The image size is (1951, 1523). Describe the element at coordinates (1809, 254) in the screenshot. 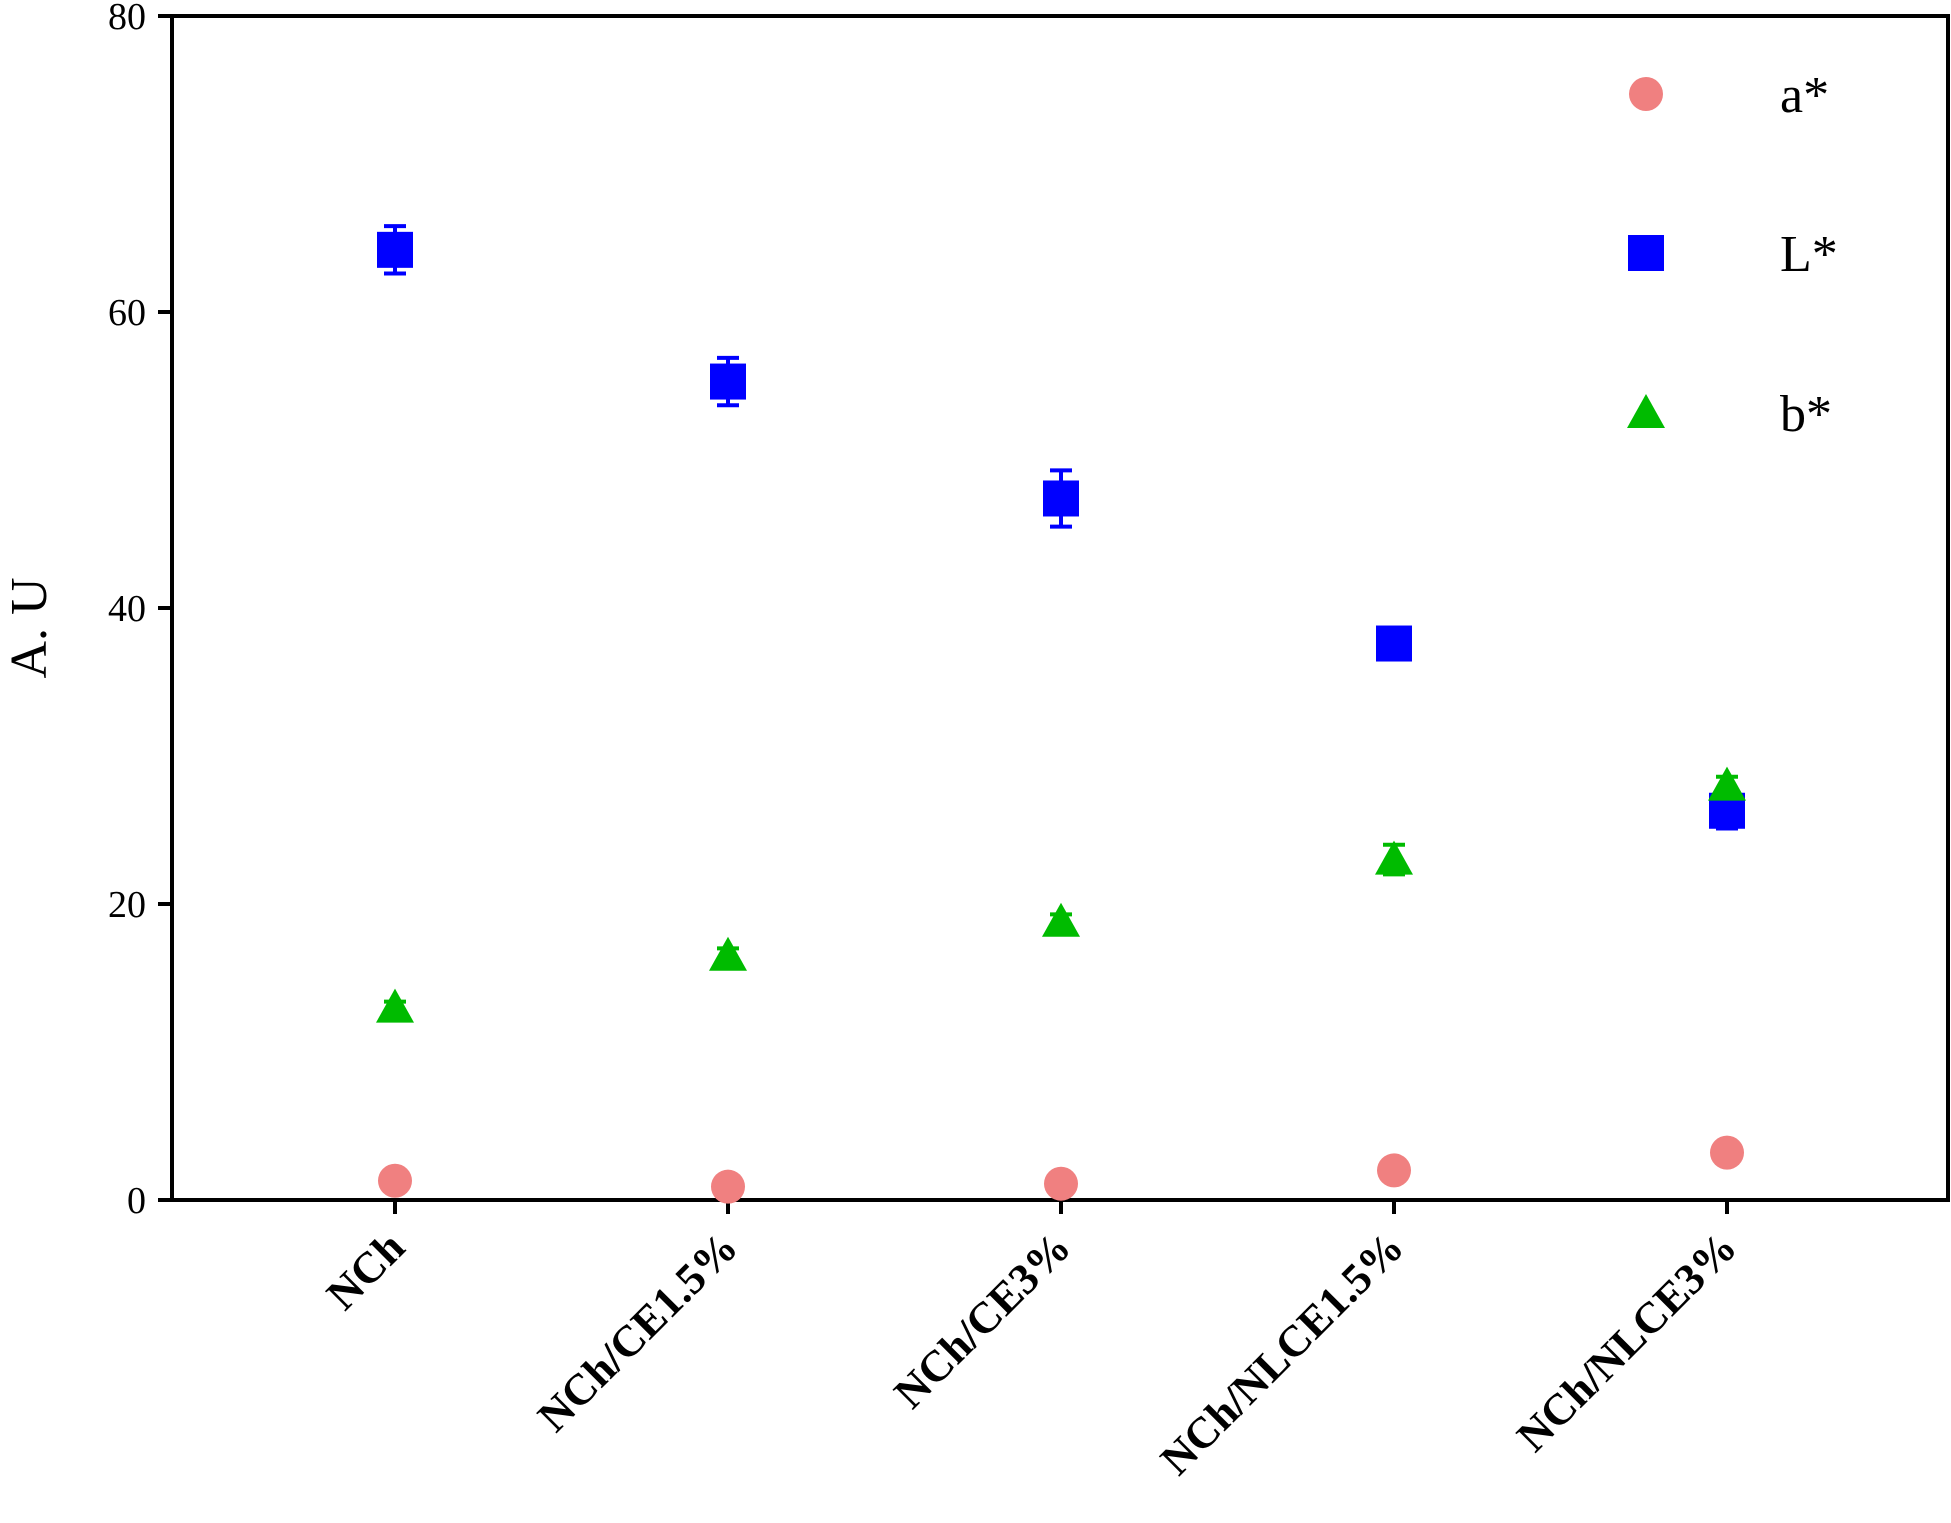

I see `legend-label: L*` at that location.